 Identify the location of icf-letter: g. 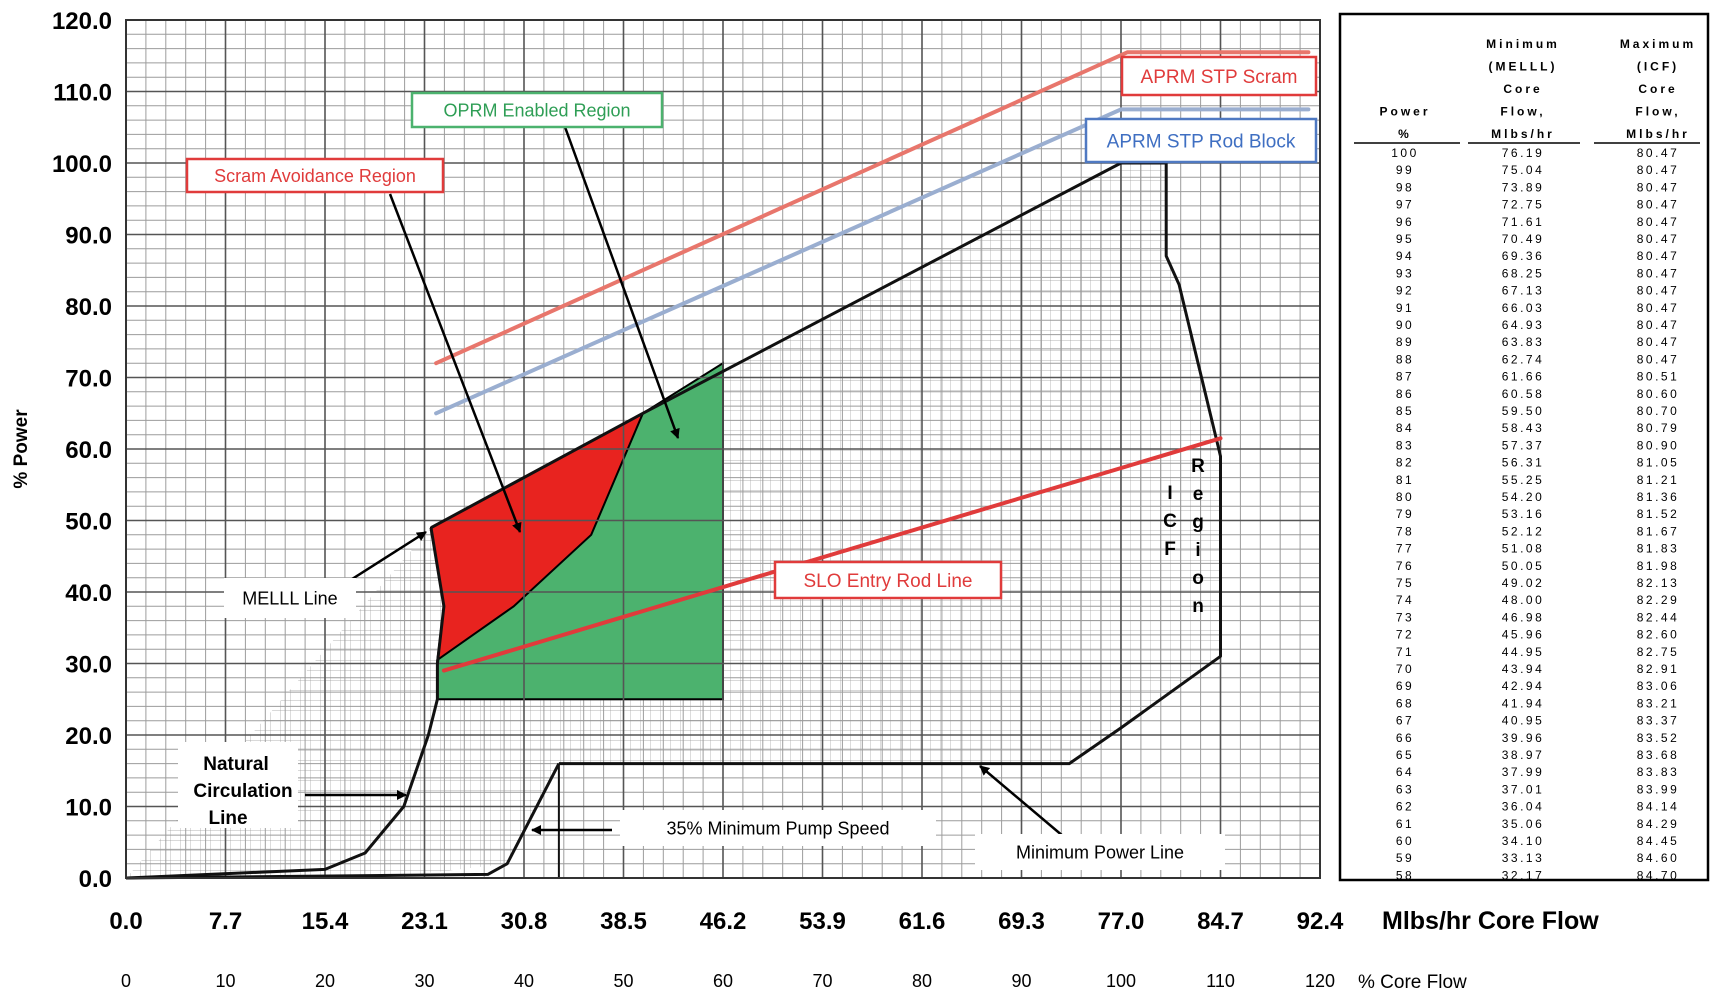
(1198, 522).